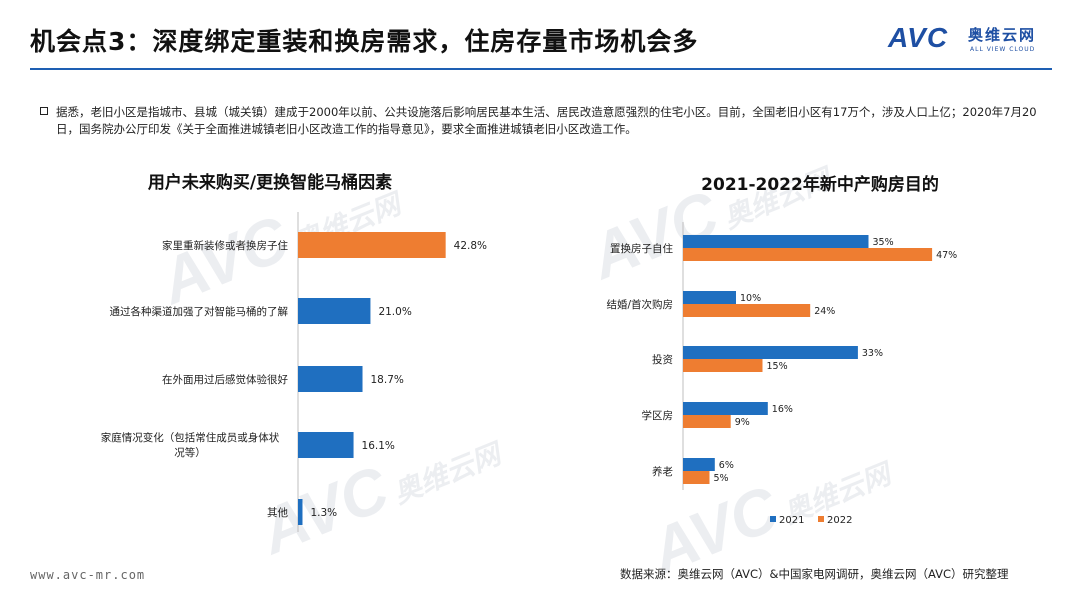  What do you see at coordinates (814, 574) in the screenshot?
I see `data-source-note: 数据来源：奥维云网（AVC）&中国家电网调研，奥维云网（AVC）研究整理` at bounding box center [814, 574].